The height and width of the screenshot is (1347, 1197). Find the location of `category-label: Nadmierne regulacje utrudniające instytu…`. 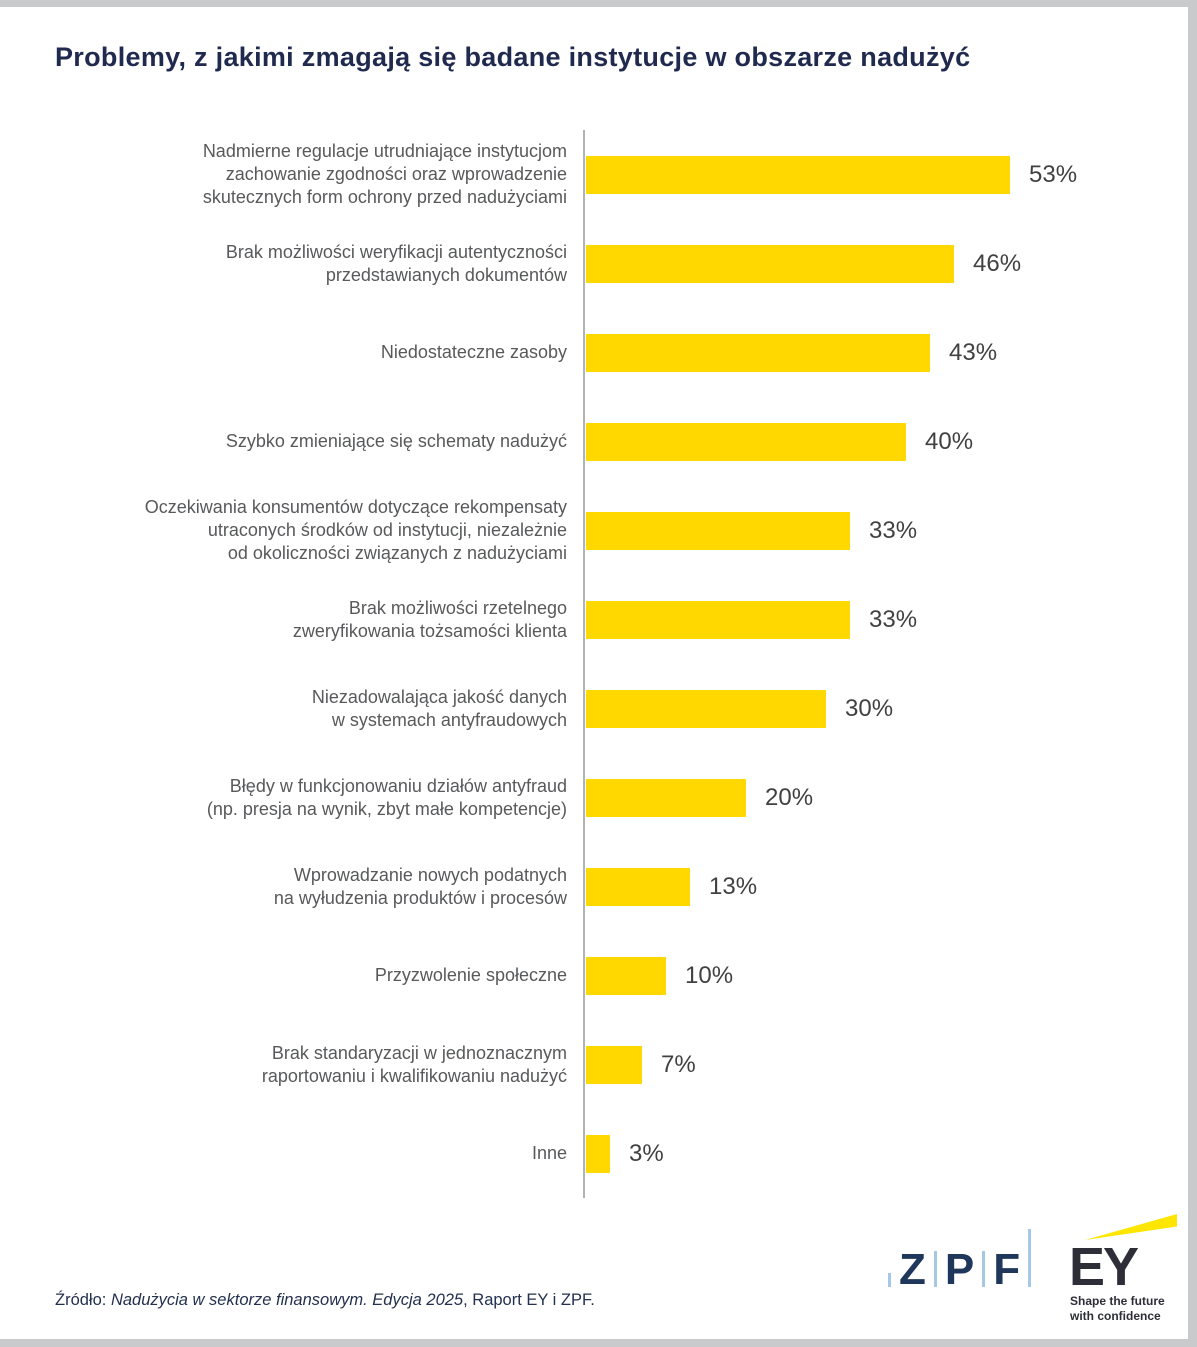

category-label: Nadmierne regulacje utrudniające instytu… is located at coordinates (320, 174).